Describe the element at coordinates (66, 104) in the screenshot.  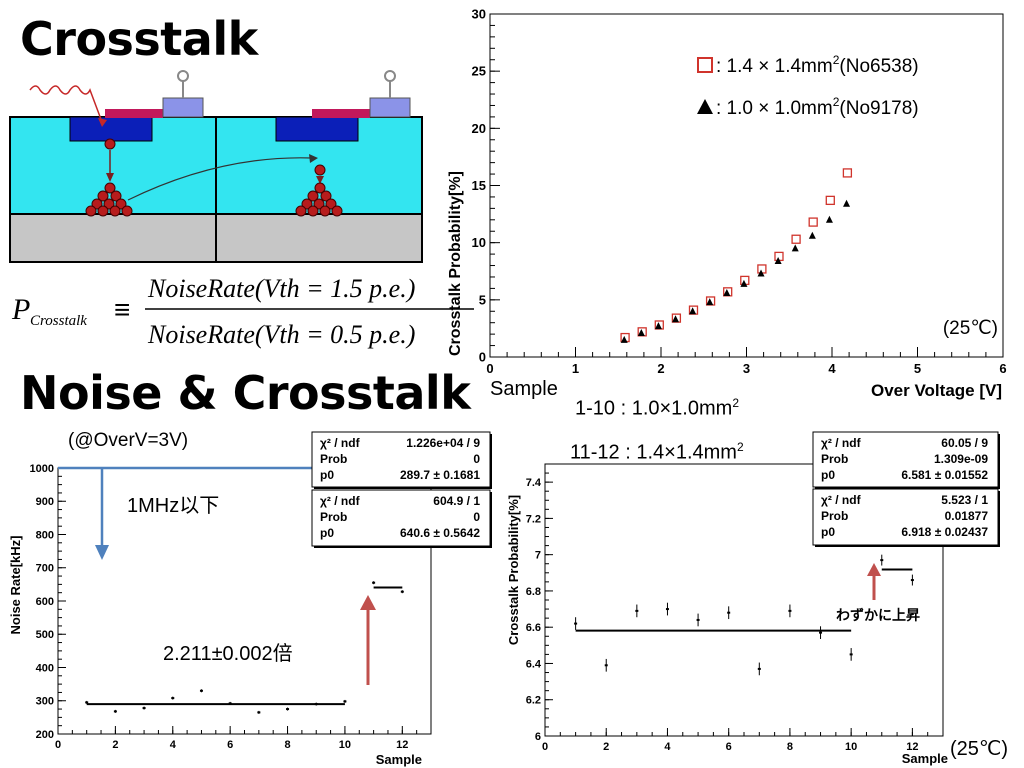
I see `photon-wave` at that location.